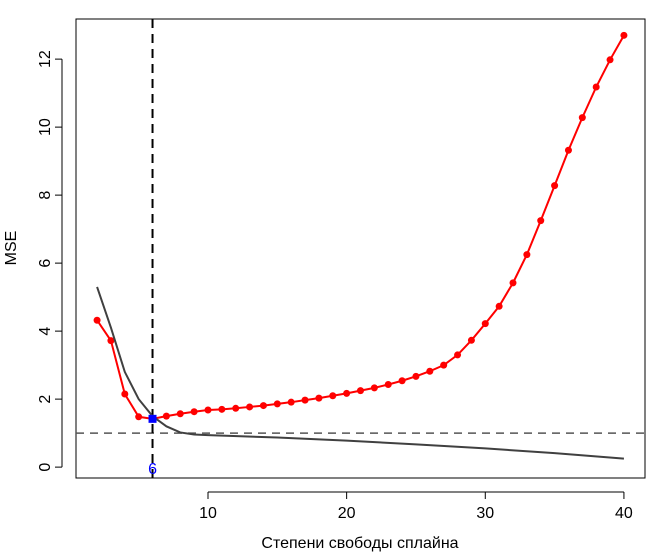 This screenshot has height=558, width=665. What do you see at coordinates (45, 263) in the screenshot?
I see `y-tick-label: 6` at bounding box center [45, 263].